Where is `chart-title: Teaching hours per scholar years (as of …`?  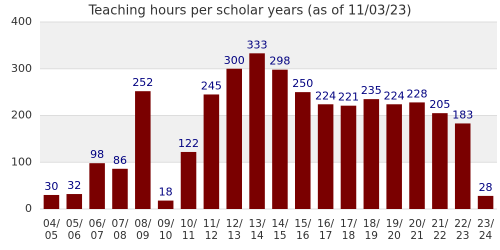 chart-title: Teaching hours per scholar years (as of … is located at coordinates (250, 11).